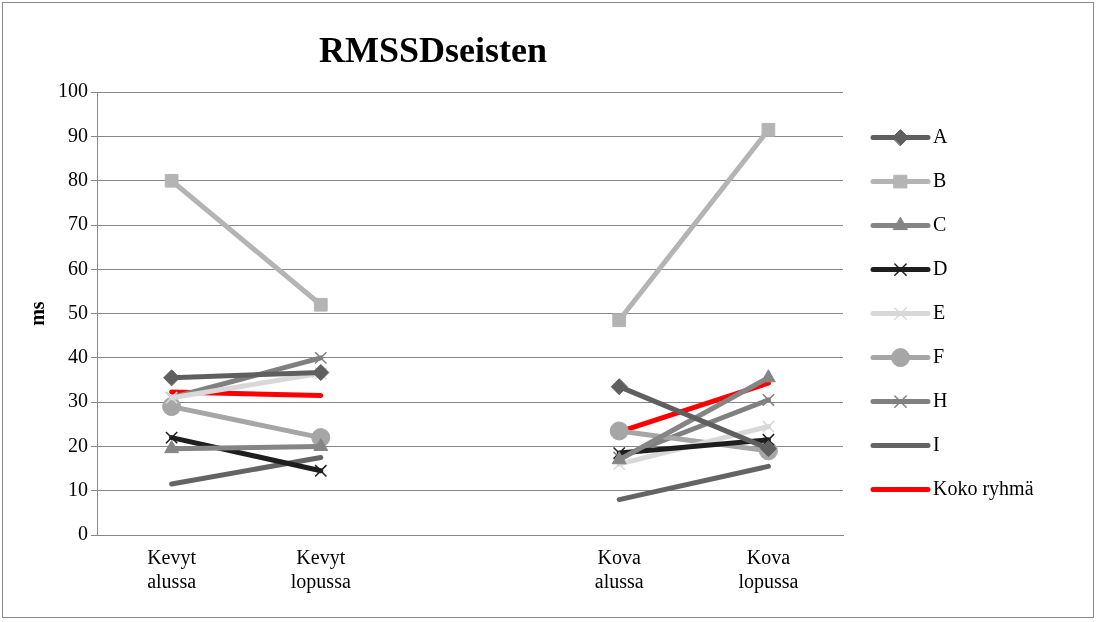 This screenshot has height=622, width=1099. What do you see at coordinates (73, 90) in the screenshot?
I see `y-tick-label: 100` at bounding box center [73, 90].